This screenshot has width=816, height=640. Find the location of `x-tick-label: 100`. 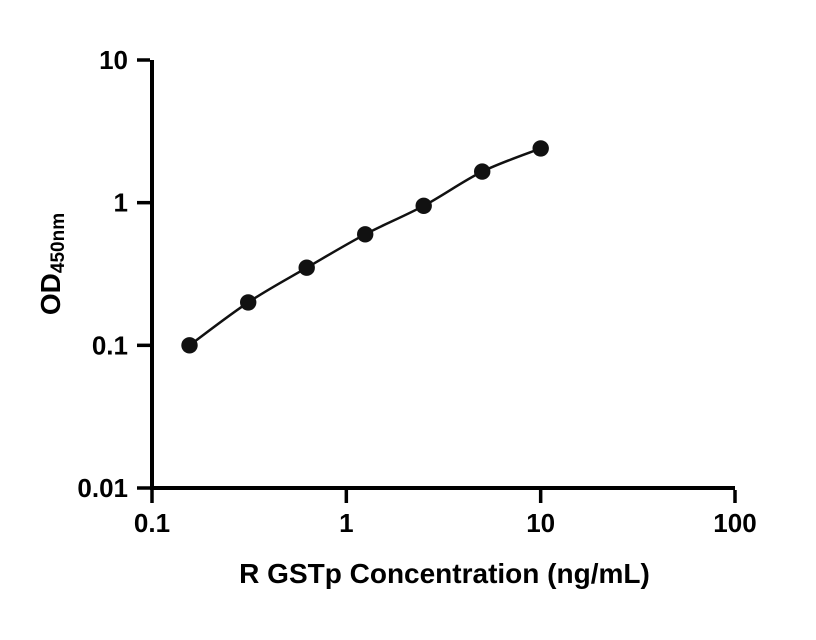

x-tick-label: 100 is located at coordinates (734, 523).